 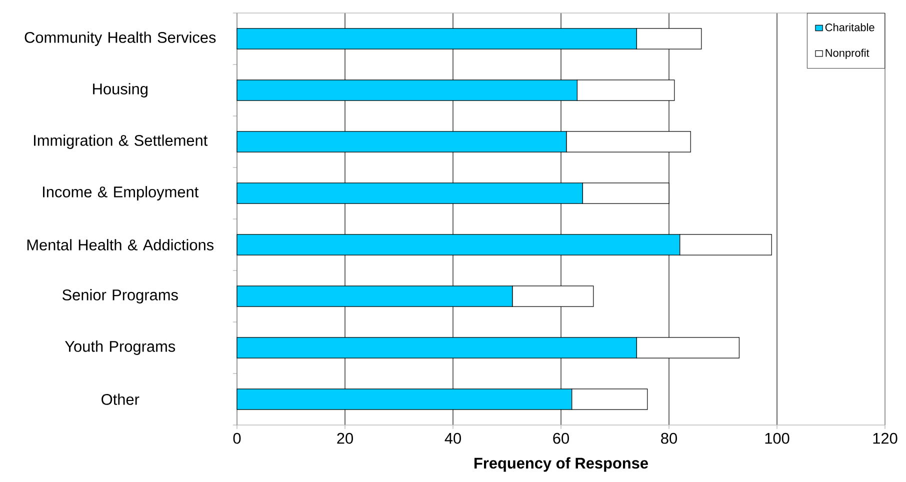 I want to click on x-tick-label: 0, so click(x=237, y=438).